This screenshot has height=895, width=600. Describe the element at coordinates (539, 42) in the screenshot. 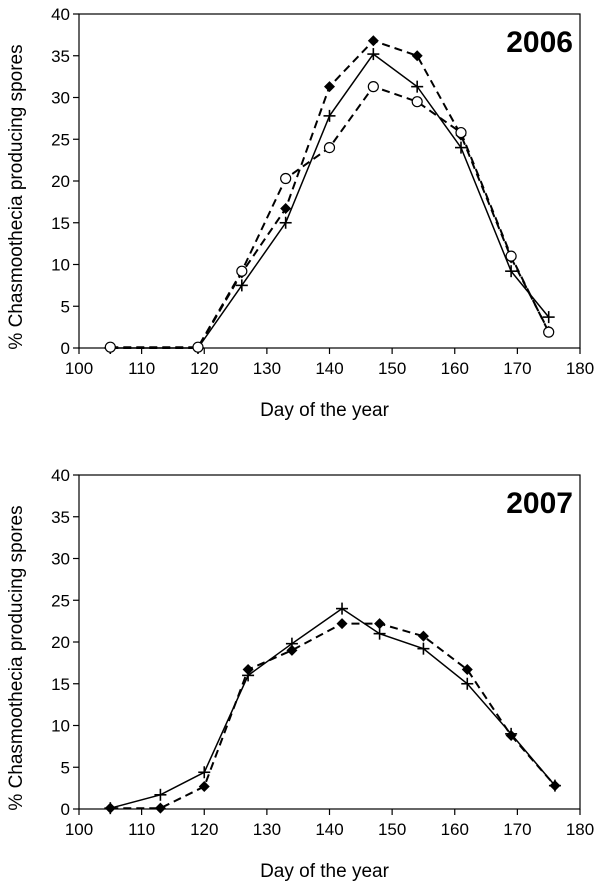

I see `panel-year-label: 2006` at that location.